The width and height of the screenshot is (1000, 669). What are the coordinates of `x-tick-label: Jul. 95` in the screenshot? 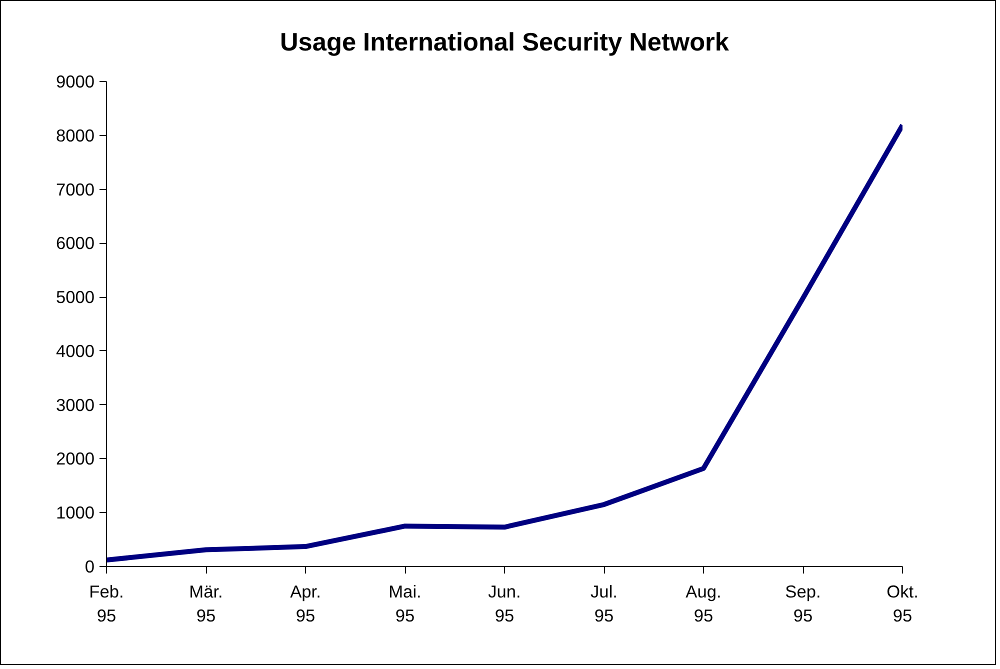 It's located at (604, 604).